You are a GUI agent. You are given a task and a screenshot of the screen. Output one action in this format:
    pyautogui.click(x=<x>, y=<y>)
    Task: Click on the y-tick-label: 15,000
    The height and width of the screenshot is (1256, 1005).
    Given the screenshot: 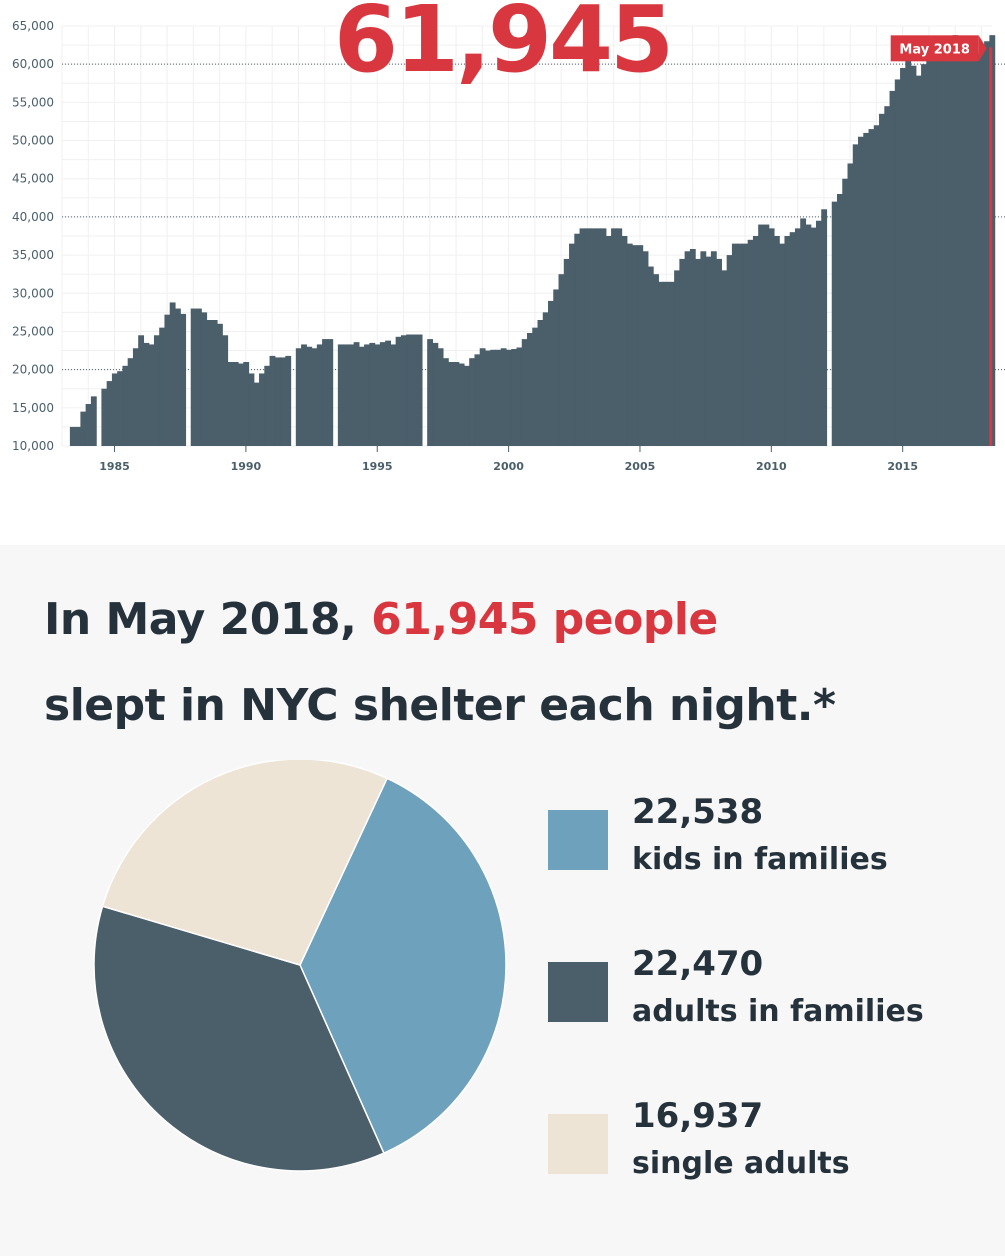 What is the action you would take?
    pyautogui.click(x=33, y=408)
    